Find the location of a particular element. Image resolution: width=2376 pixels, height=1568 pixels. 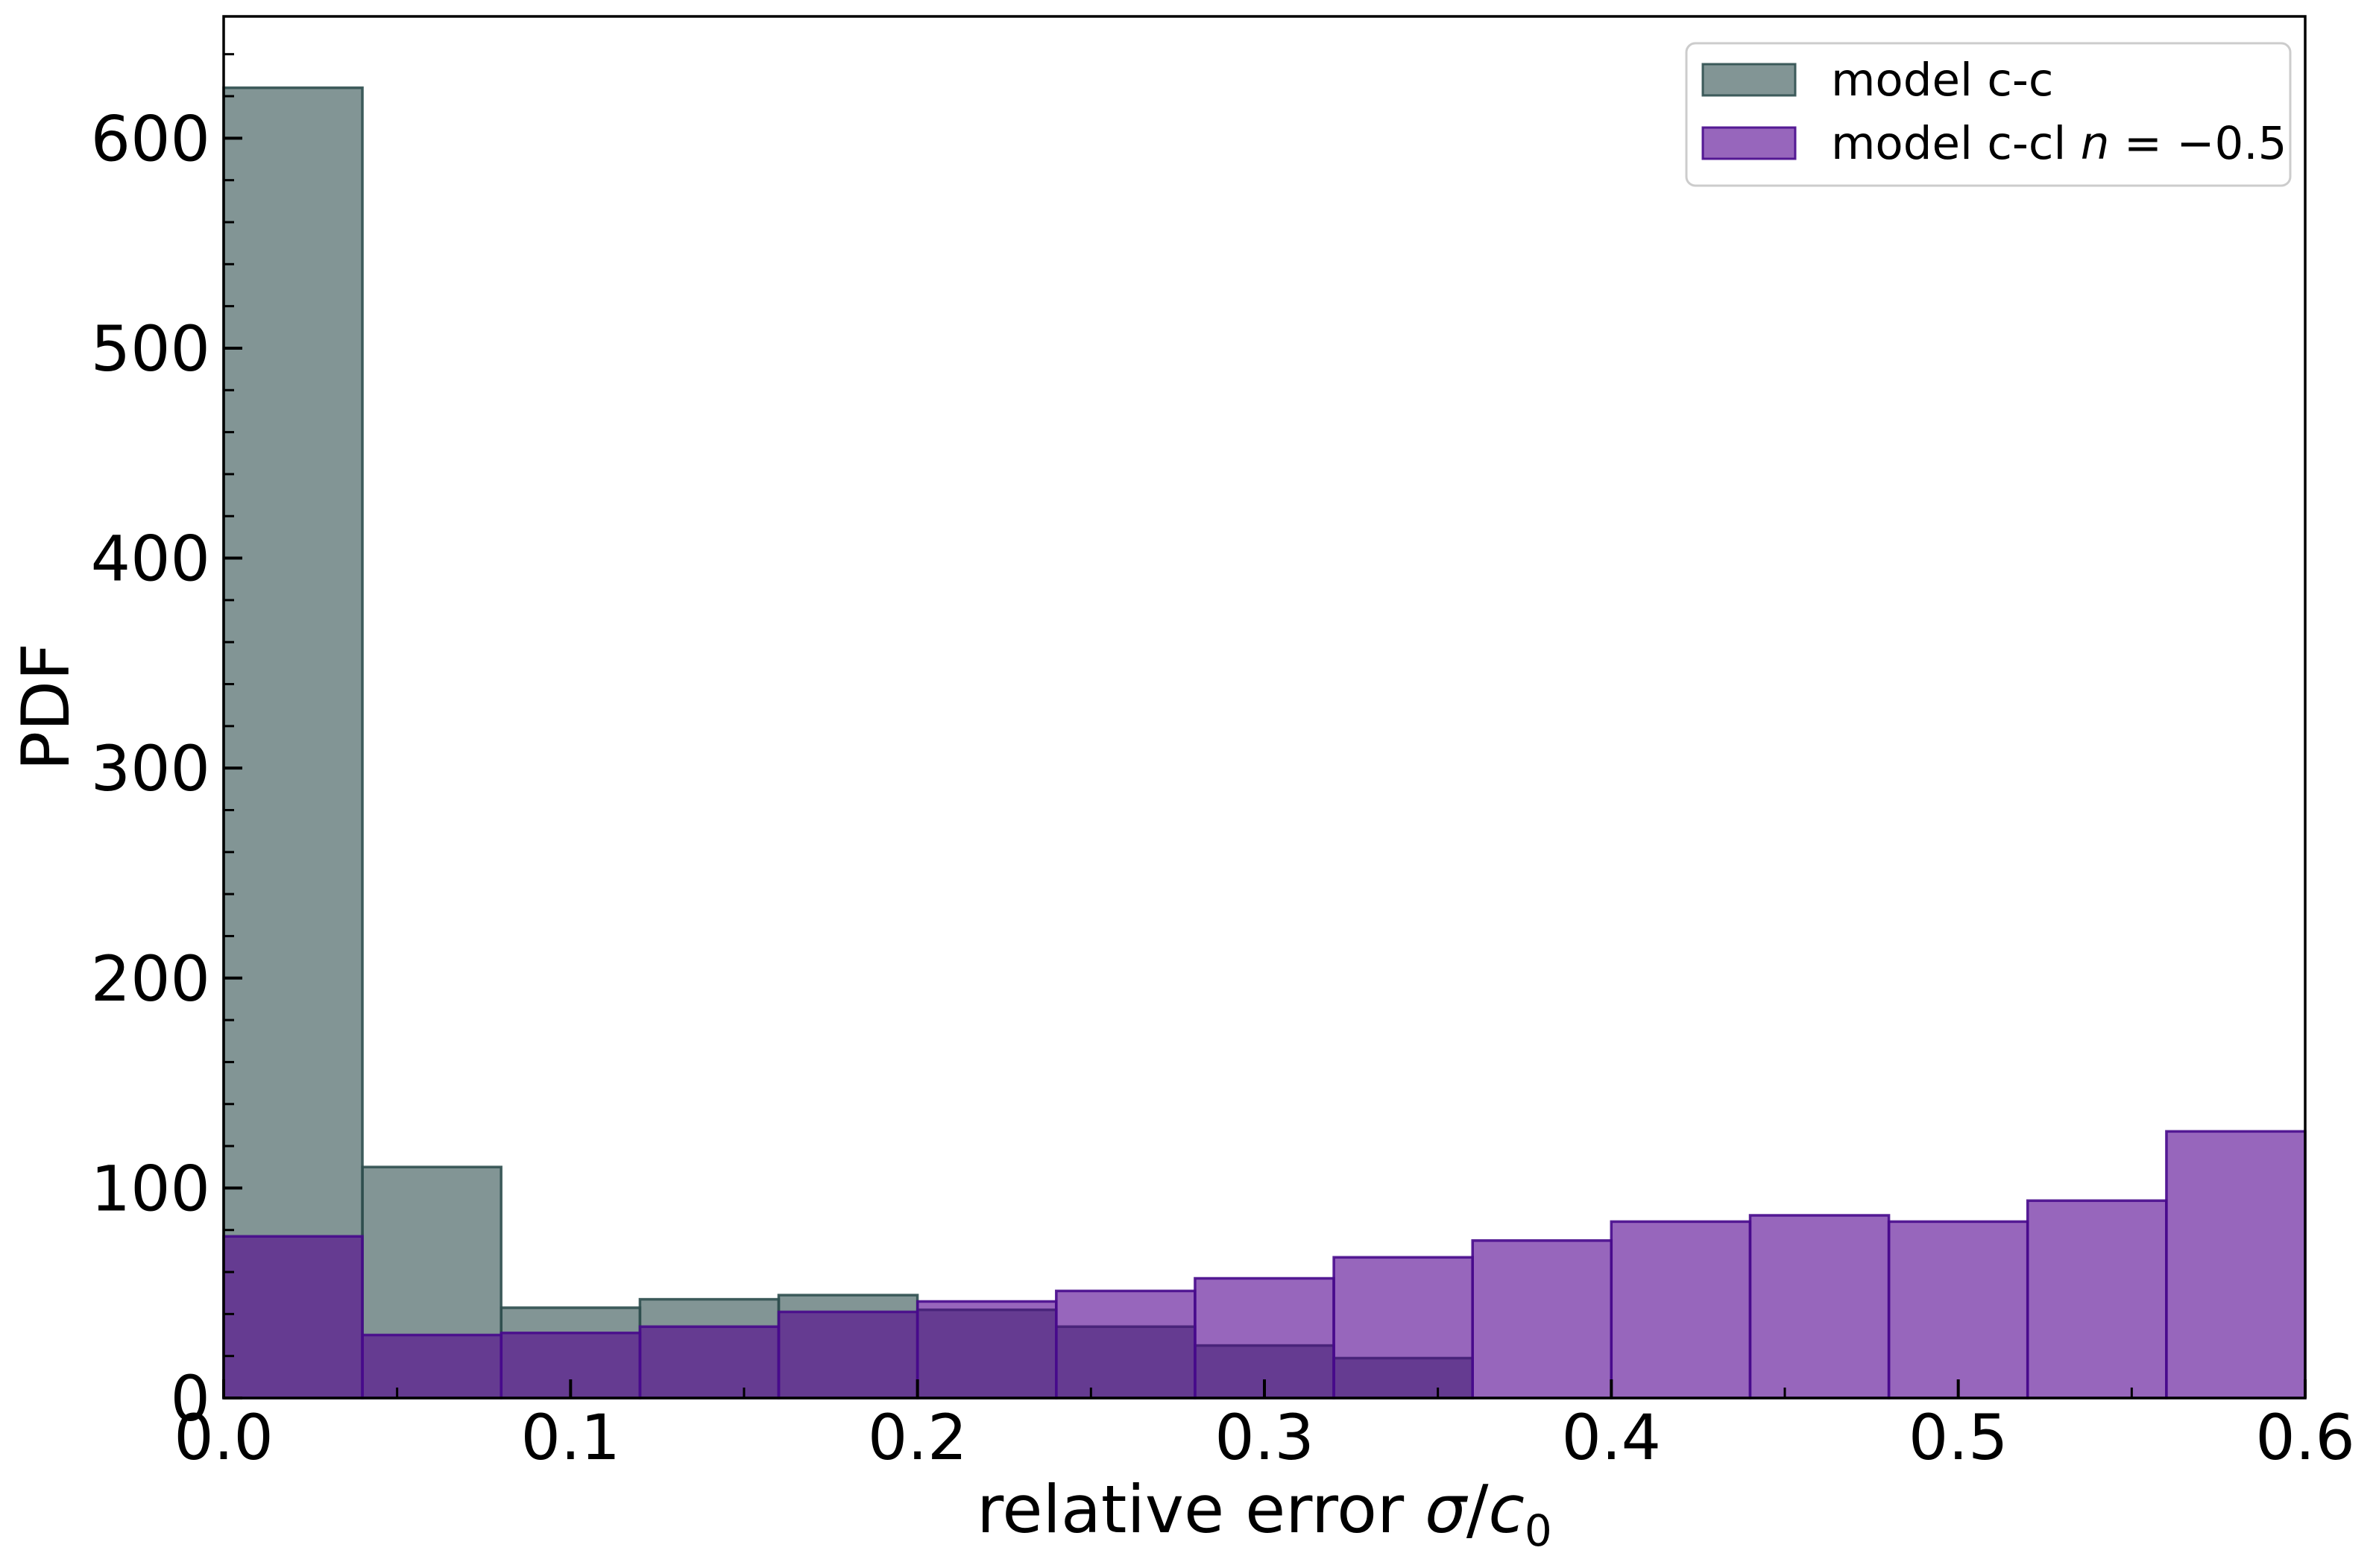

y-axis-label: PDF is located at coordinates (45, 706).